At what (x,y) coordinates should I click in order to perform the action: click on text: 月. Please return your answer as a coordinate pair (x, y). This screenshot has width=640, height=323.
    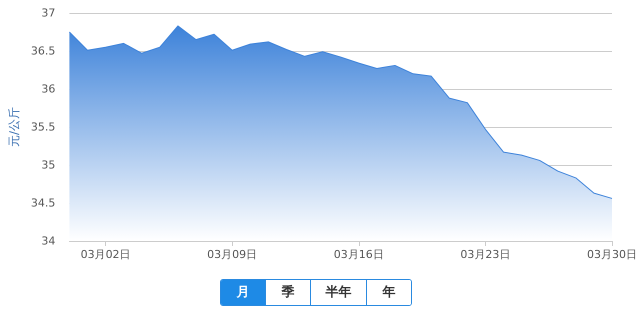
    Looking at the image, I should click on (243, 292).